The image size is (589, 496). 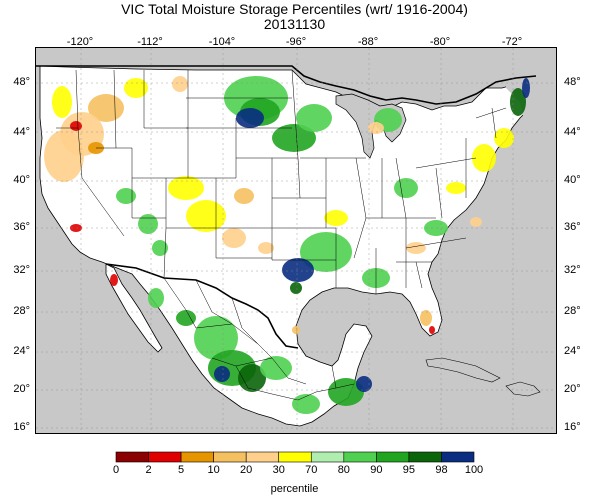 I want to click on lat-label-left: 40°, so click(x=21, y=180).